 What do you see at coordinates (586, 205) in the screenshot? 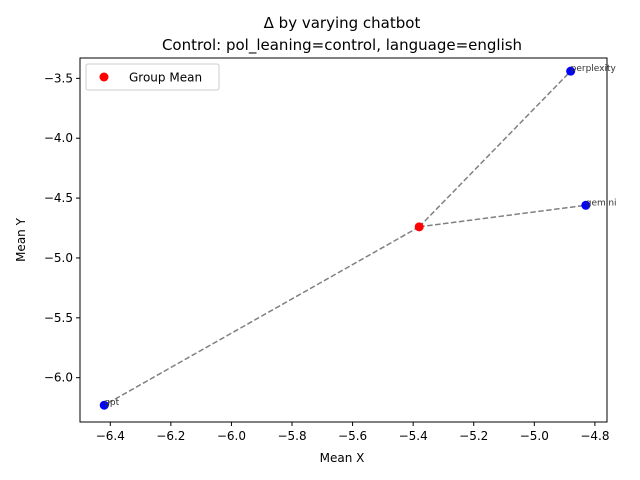
I see `point-gemini` at bounding box center [586, 205].